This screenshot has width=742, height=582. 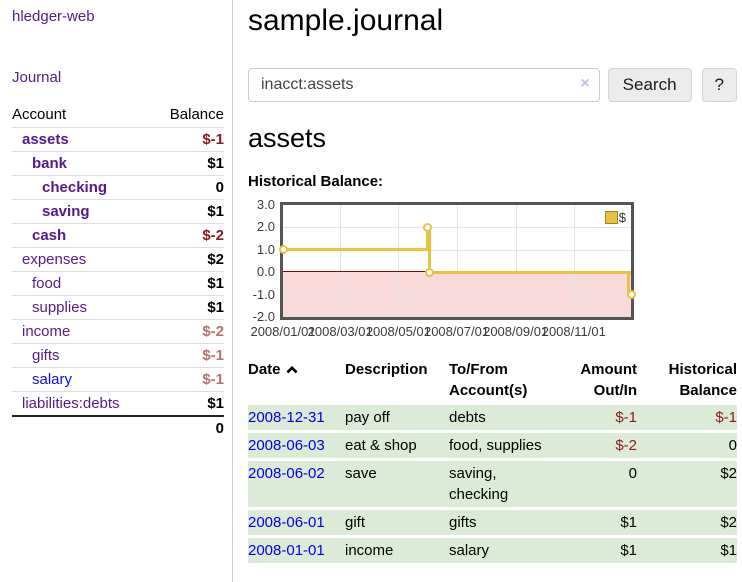 I want to click on header-accounts: To/From Account(s), so click(x=488, y=380).